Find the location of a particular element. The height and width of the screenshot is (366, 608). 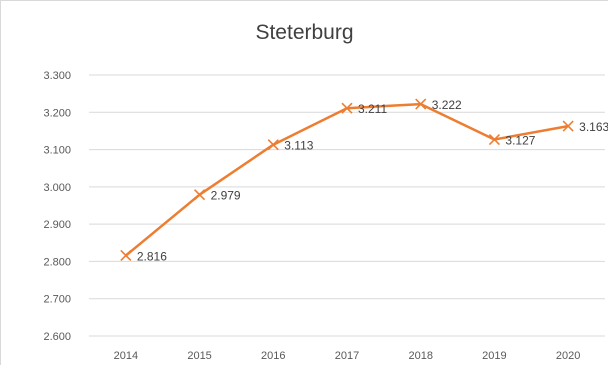

chart-title: Steterburg is located at coordinates (304, 32).